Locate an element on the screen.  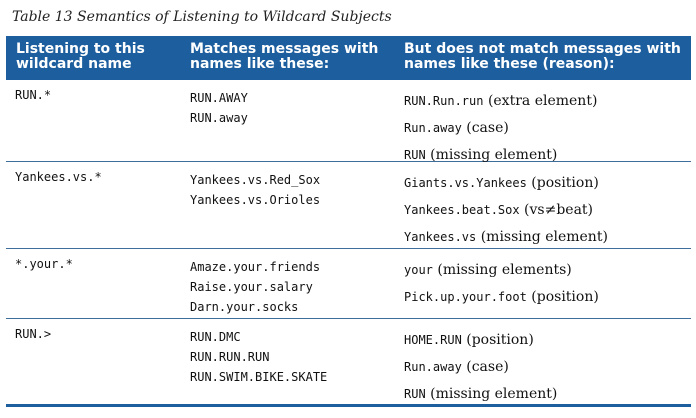
row-matches: Yankees.vs.Red_Sox Yankees.vs.Orioles is located at coordinates (297, 205).